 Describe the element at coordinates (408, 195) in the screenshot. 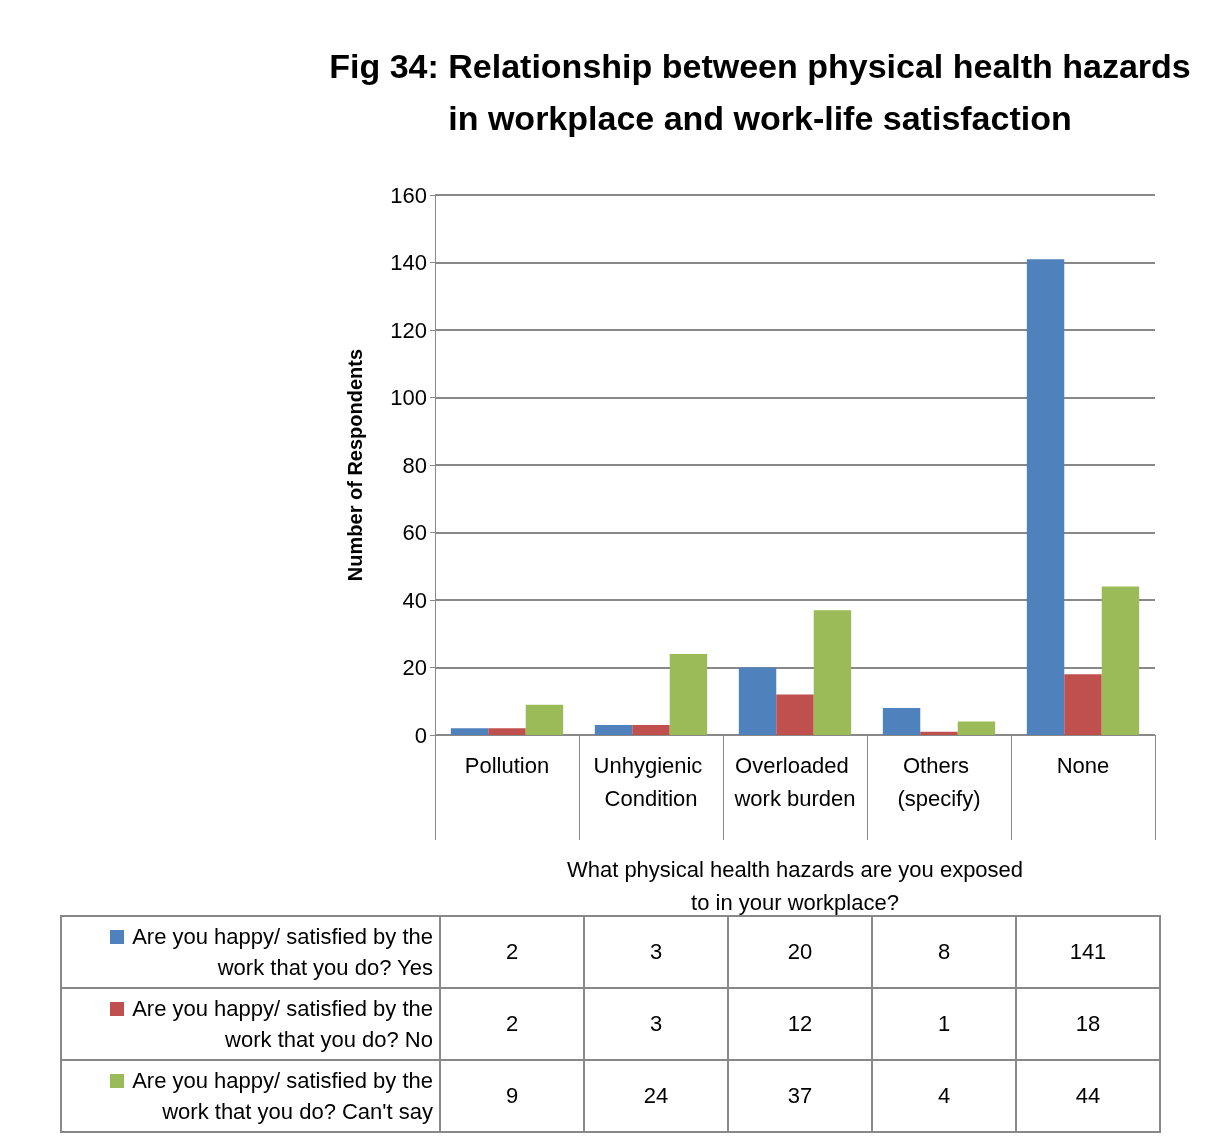

I see `y-tick-label: 160` at that location.